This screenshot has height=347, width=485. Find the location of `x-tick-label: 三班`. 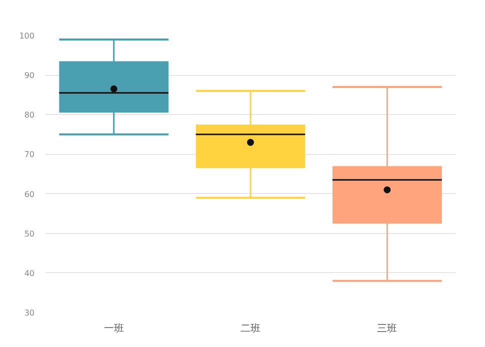

x-tick-label: 三班 is located at coordinates (387, 328).